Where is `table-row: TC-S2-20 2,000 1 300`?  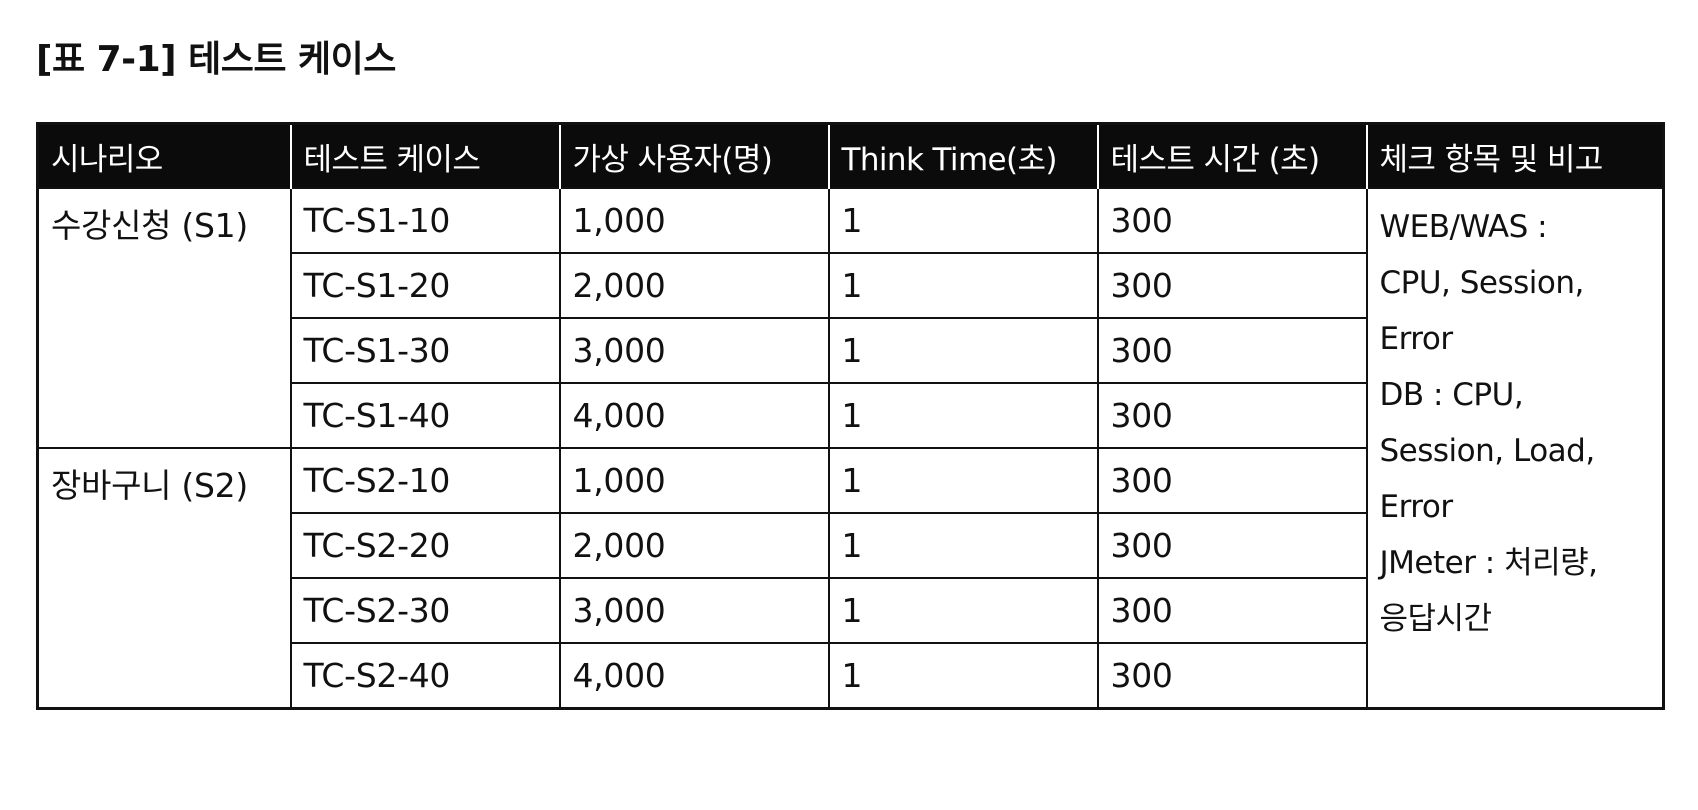
table-row: TC-S2-20 2,000 1 300 is located at coordinates (851, 545).